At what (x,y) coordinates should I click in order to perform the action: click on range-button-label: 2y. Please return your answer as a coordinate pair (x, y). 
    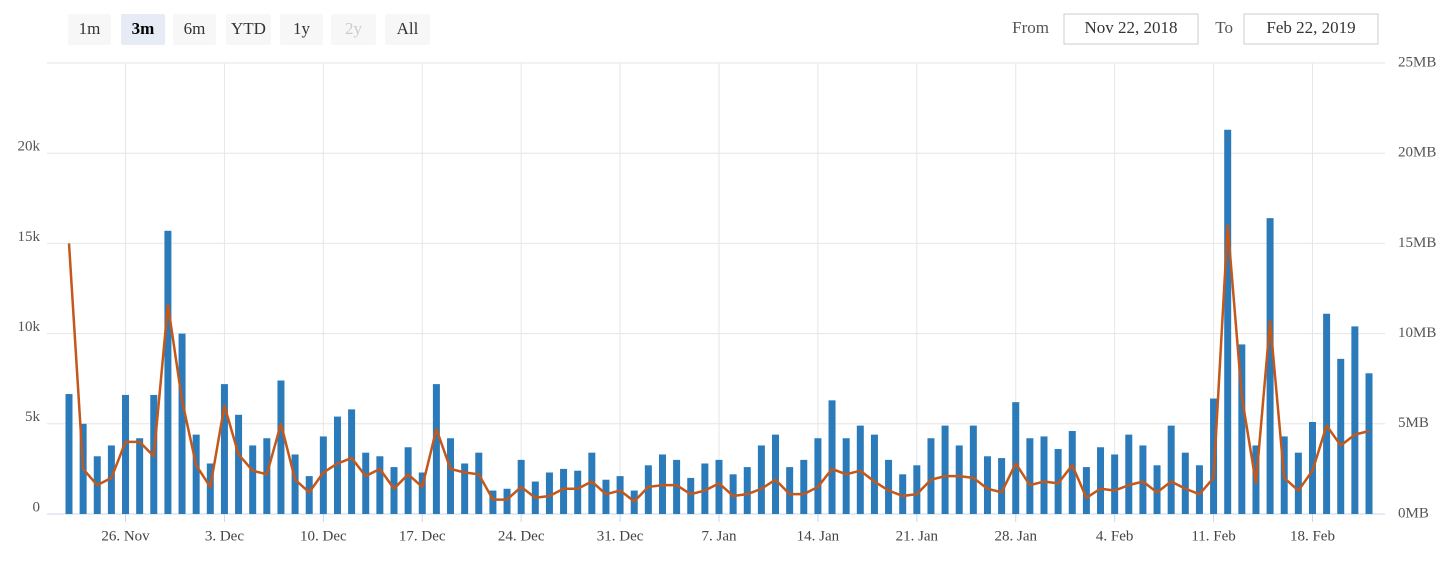
    Looking at the image, I should click on (354, 28).